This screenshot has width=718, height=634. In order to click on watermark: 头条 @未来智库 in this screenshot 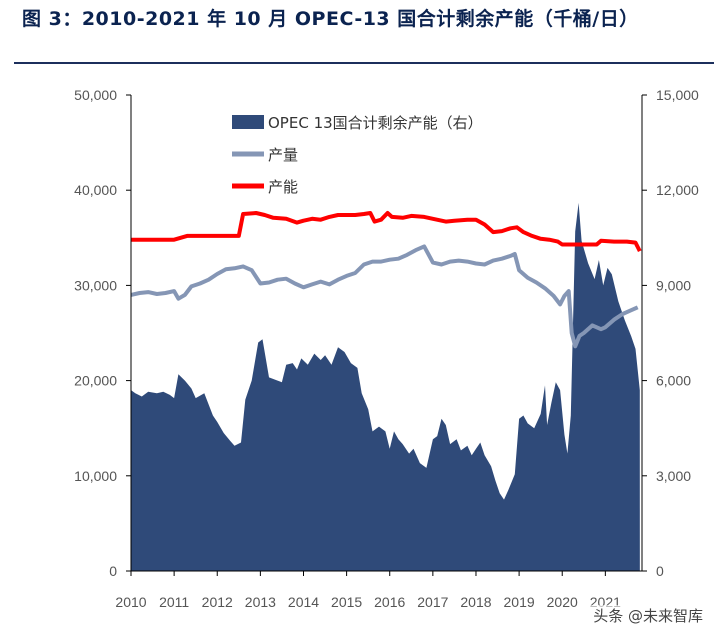, I will do `click(648, 615)`.